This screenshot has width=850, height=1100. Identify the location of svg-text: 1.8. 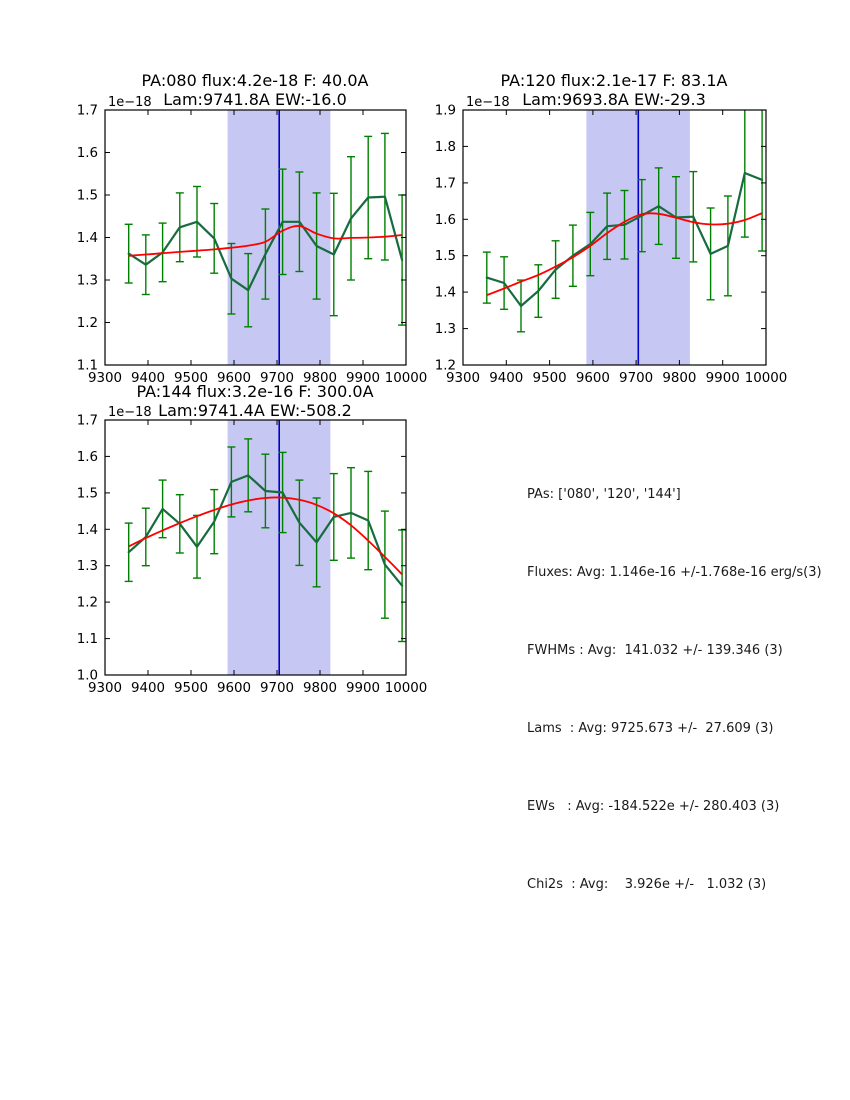
(445, 147).